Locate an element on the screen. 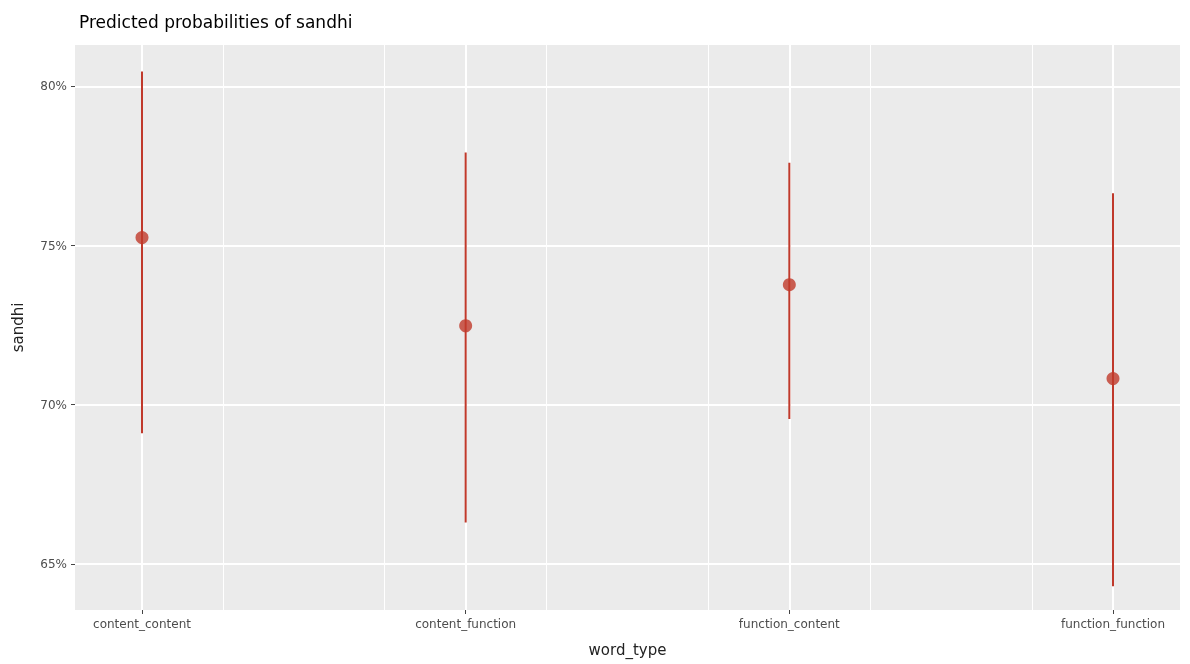 The image size is (1190, 664). y-tick-label: 80% is located at coordinates (53, 86).